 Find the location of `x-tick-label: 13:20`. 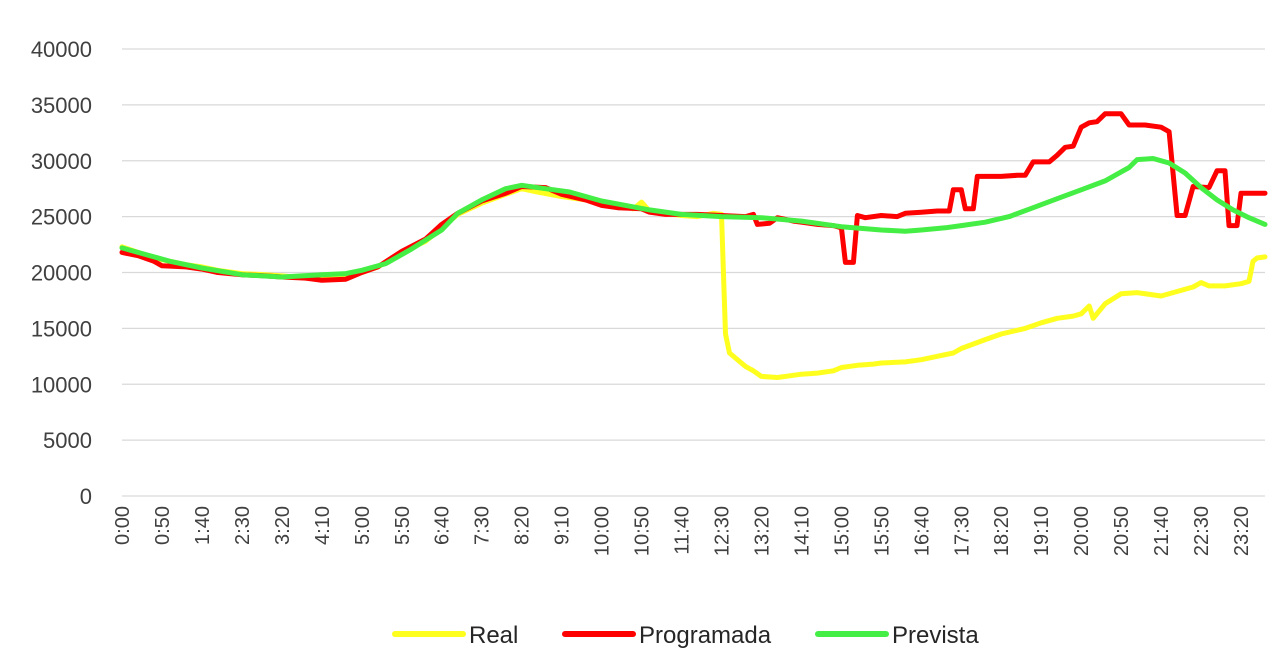

x-tick-label: 13:20 is located at coordinates (762, 531).